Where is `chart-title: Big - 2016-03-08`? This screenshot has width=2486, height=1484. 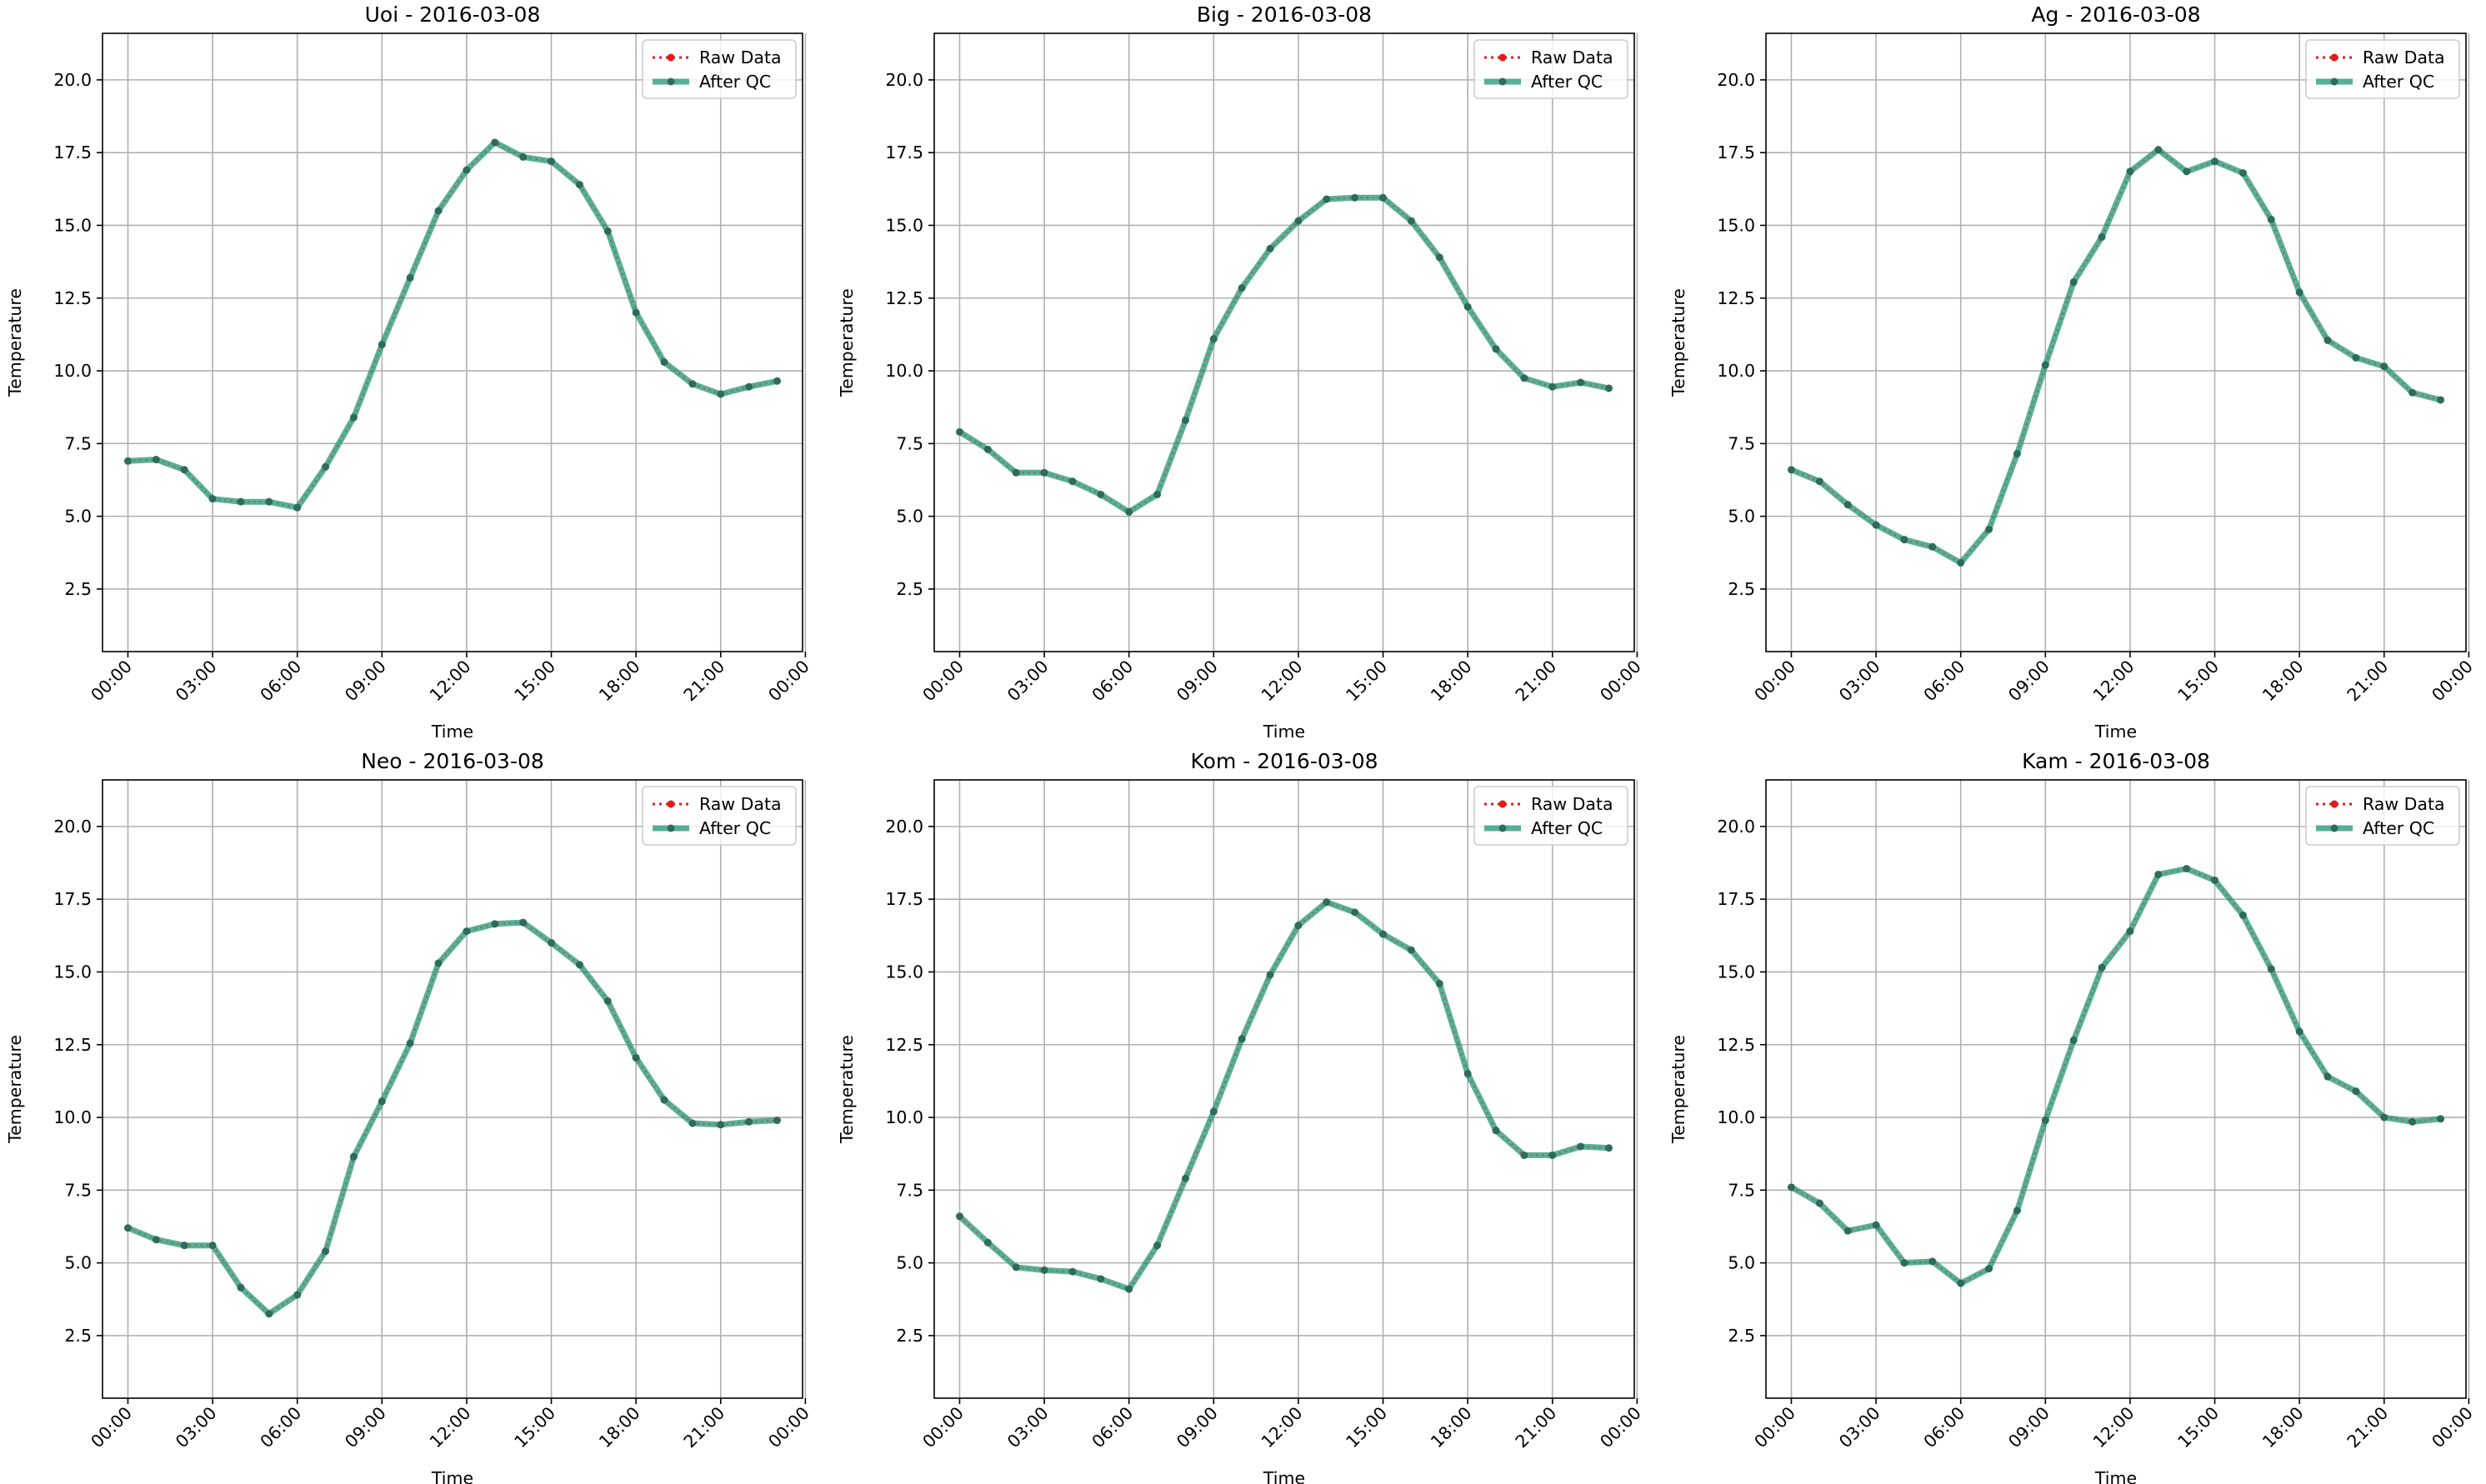 chart-title: Big - 2016-03-08 is located at coordinates (1284, 14).